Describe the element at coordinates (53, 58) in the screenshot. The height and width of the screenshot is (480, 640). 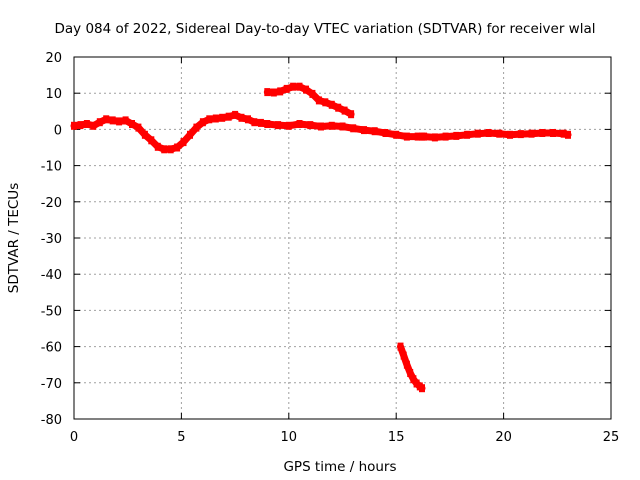
I see `y-tick-label: 20` at that location.